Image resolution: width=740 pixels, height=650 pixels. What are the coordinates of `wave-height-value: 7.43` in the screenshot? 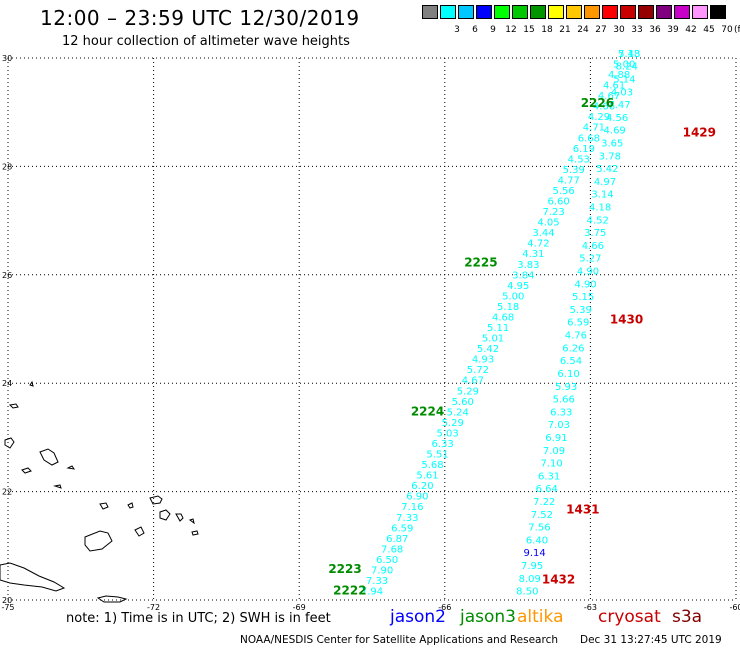 It's located at (629, 54).